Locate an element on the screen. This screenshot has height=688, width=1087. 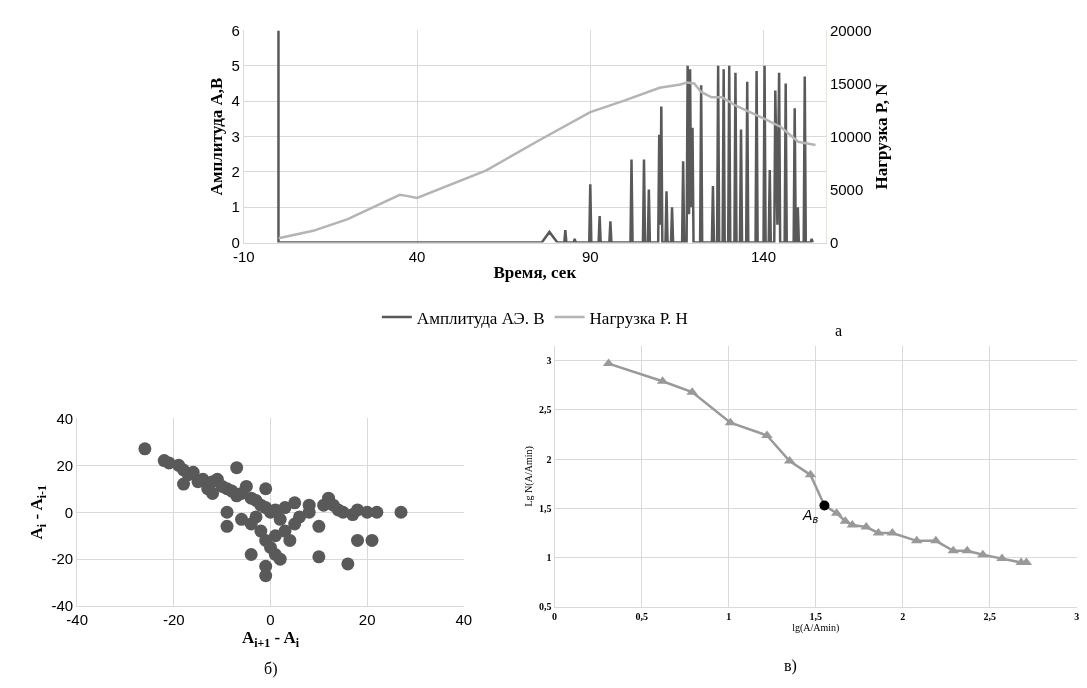
x-tick-label: 0 is located at coordinates (270, 620).